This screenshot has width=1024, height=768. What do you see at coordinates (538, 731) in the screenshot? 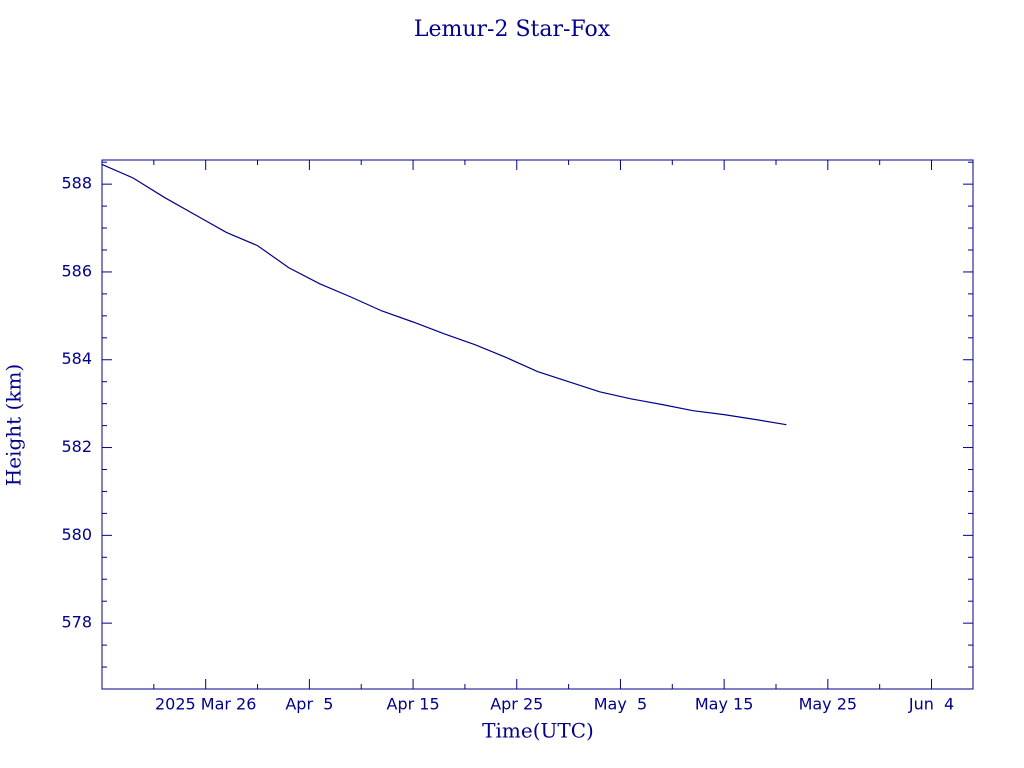
I see `x-axis-label: Time(UTC)` at bounding box center [538, 731].